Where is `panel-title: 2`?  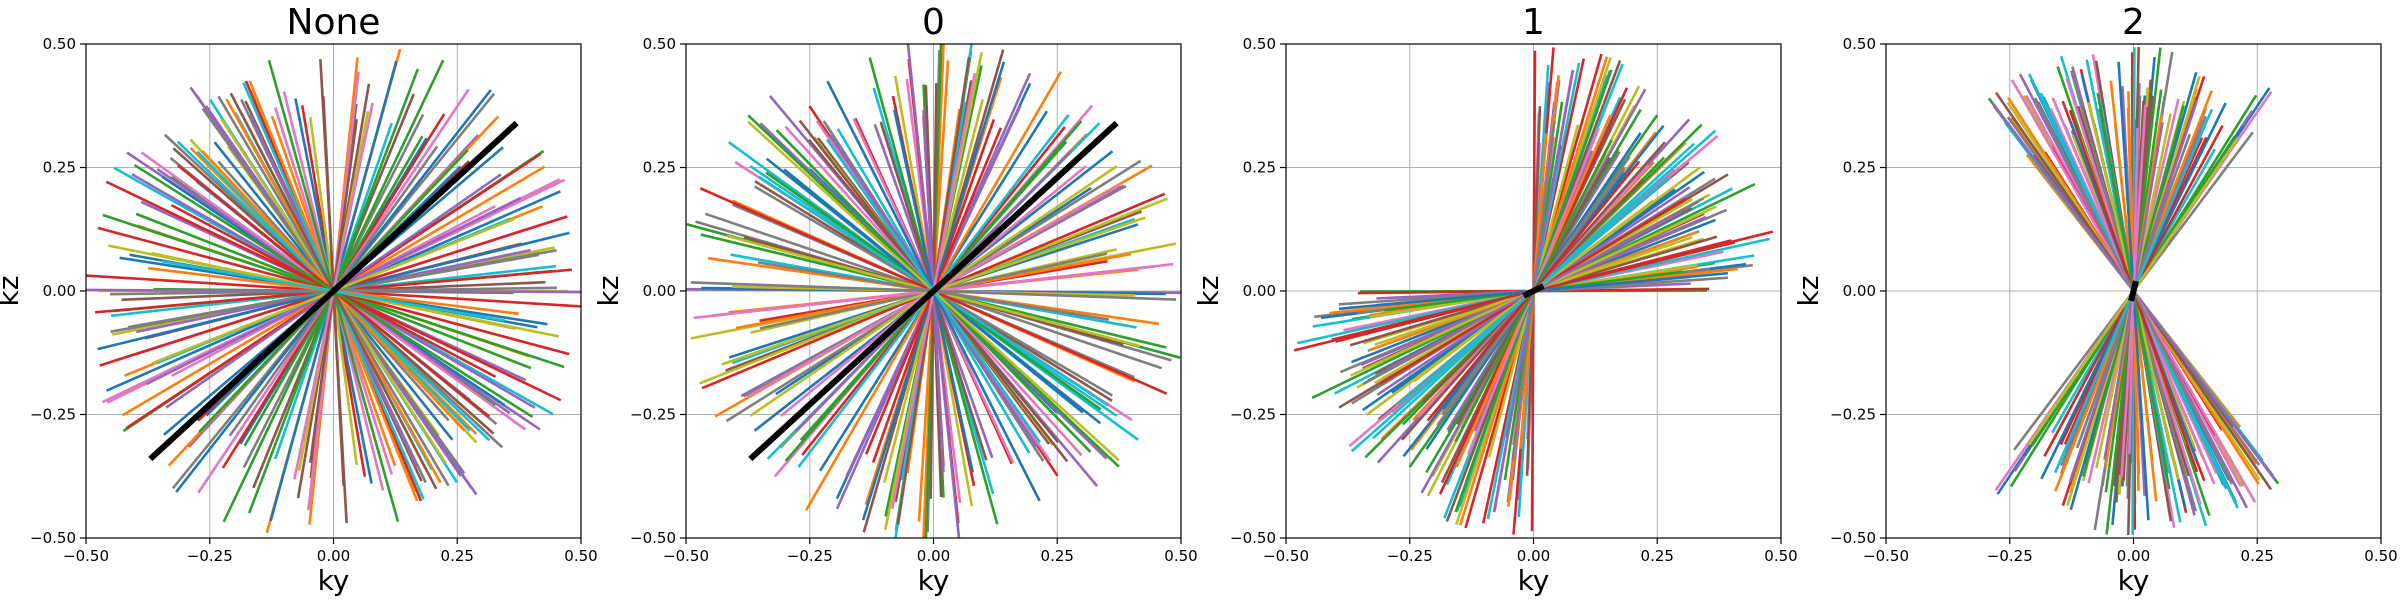 panel-title: 2 is located at coordinates (2133, 22).